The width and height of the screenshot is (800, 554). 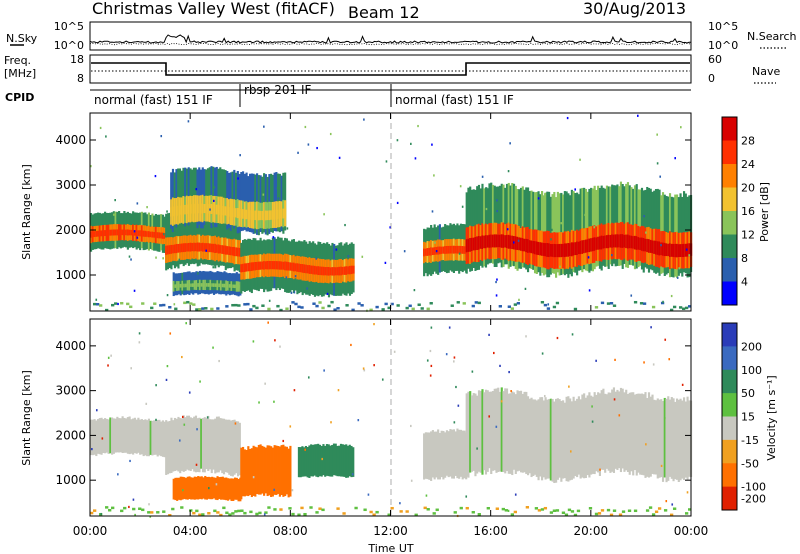 I want to click on x-tick-label: 04:00, so click(x=190, y=531).